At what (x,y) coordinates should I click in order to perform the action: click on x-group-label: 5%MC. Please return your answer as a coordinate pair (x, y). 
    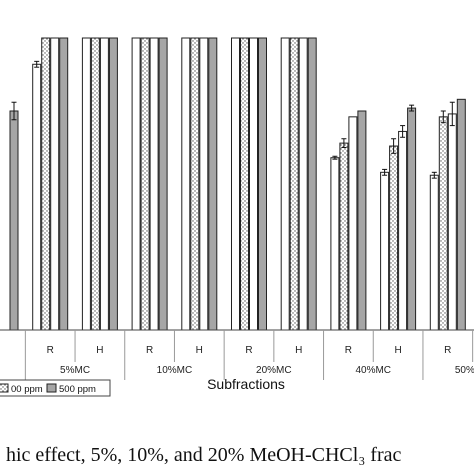
    Looking at the image, I should click on (75, 370).